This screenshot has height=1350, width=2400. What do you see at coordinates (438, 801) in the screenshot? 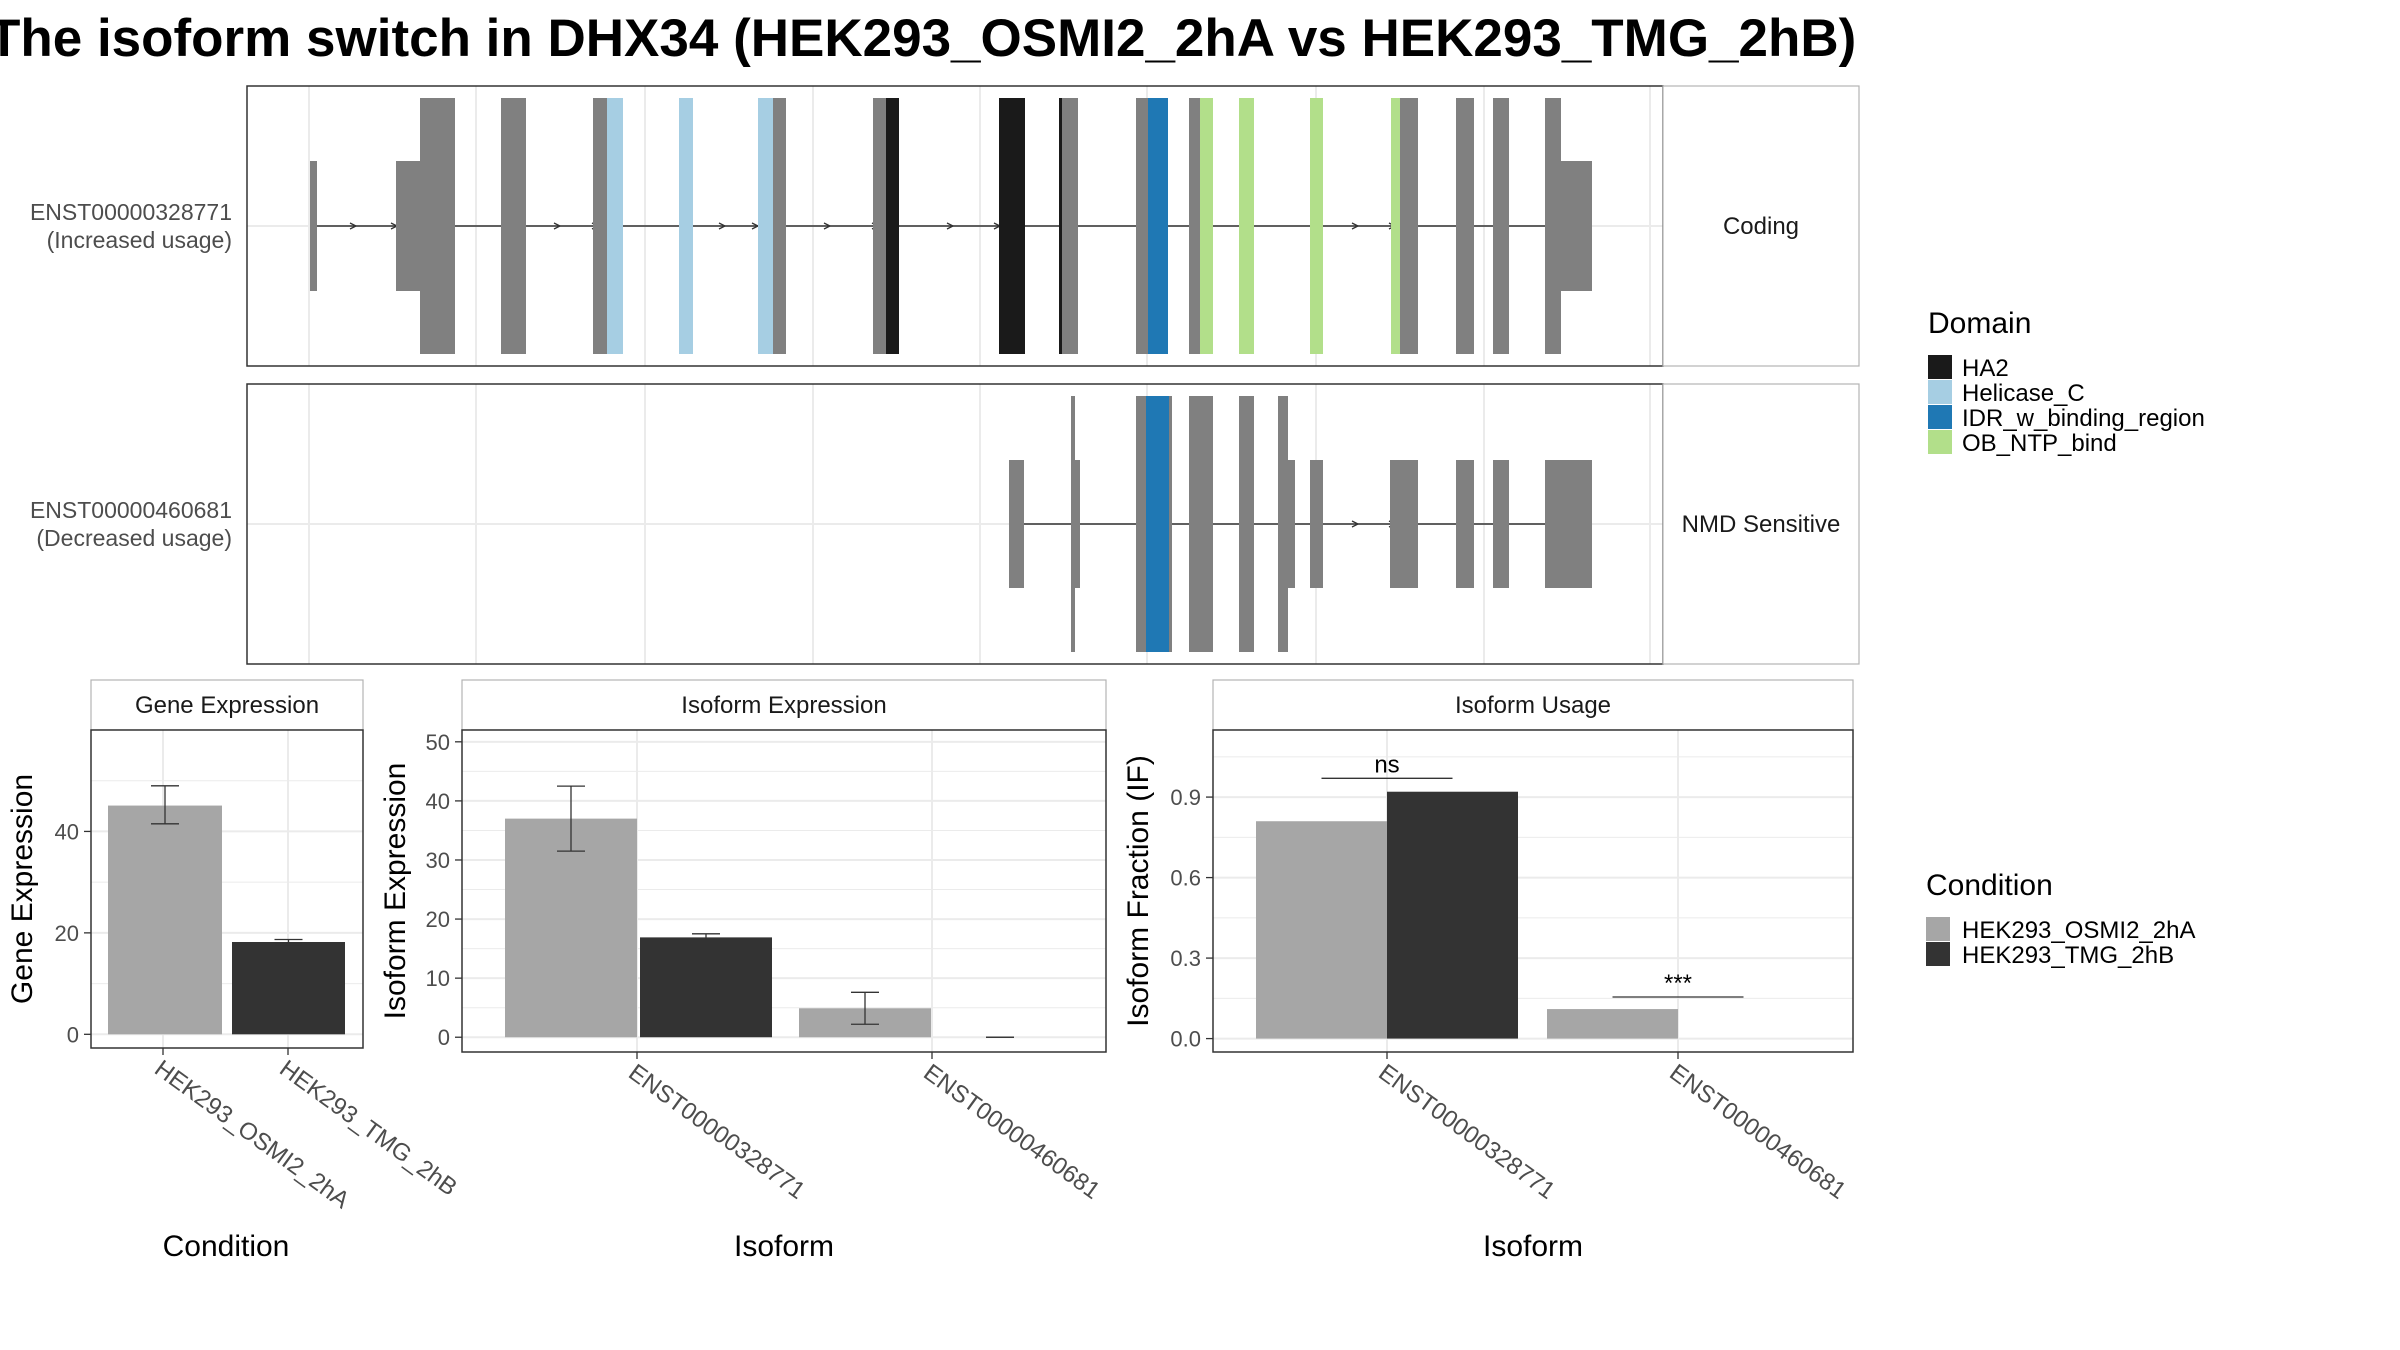
I see `isoform_expression-ytick-label-4: 40` at bounding box center [438, 801].